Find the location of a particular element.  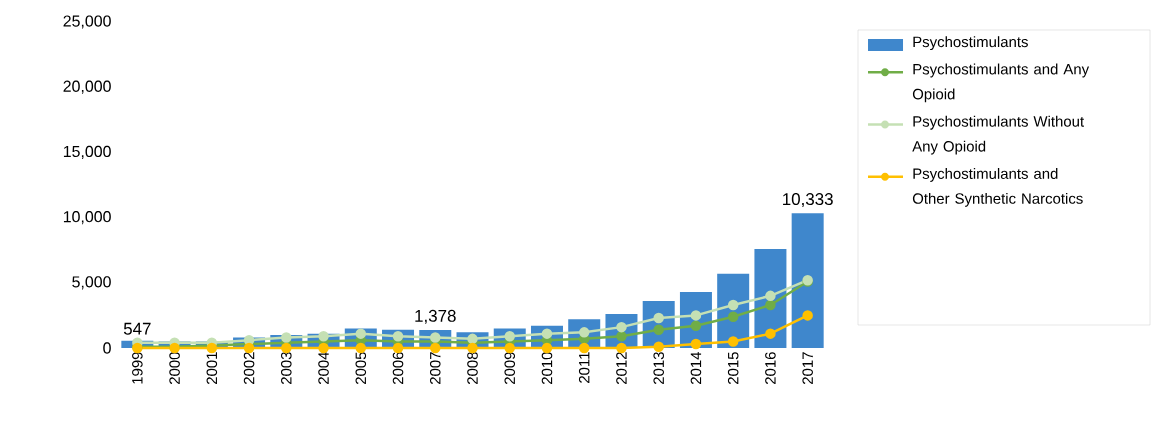

x-tick-label: 2002 is located at coordinates (249, 368).